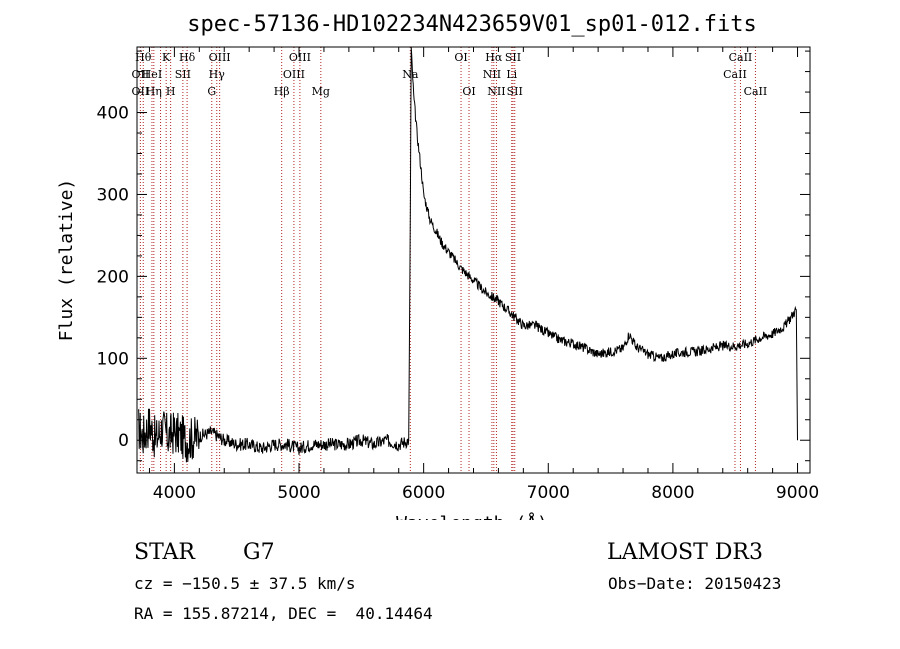 This screenshot has width=900, height=649. Describe the element at coordinates (113, 114) in the screenshot. I see `y-tick-label: 400` at that location.